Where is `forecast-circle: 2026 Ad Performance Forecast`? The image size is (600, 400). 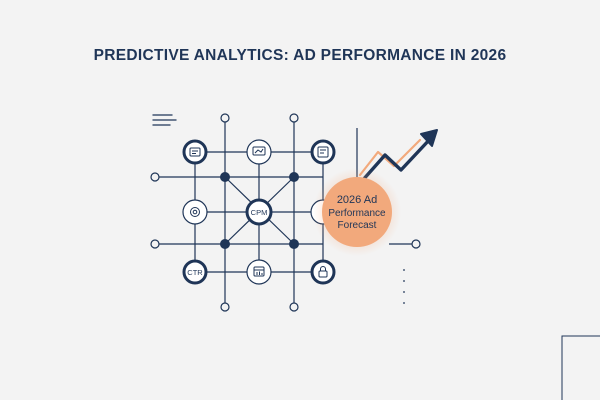 forecast-circle: 2026 Ad Performance Forecast is located at coordinates (357, 212).